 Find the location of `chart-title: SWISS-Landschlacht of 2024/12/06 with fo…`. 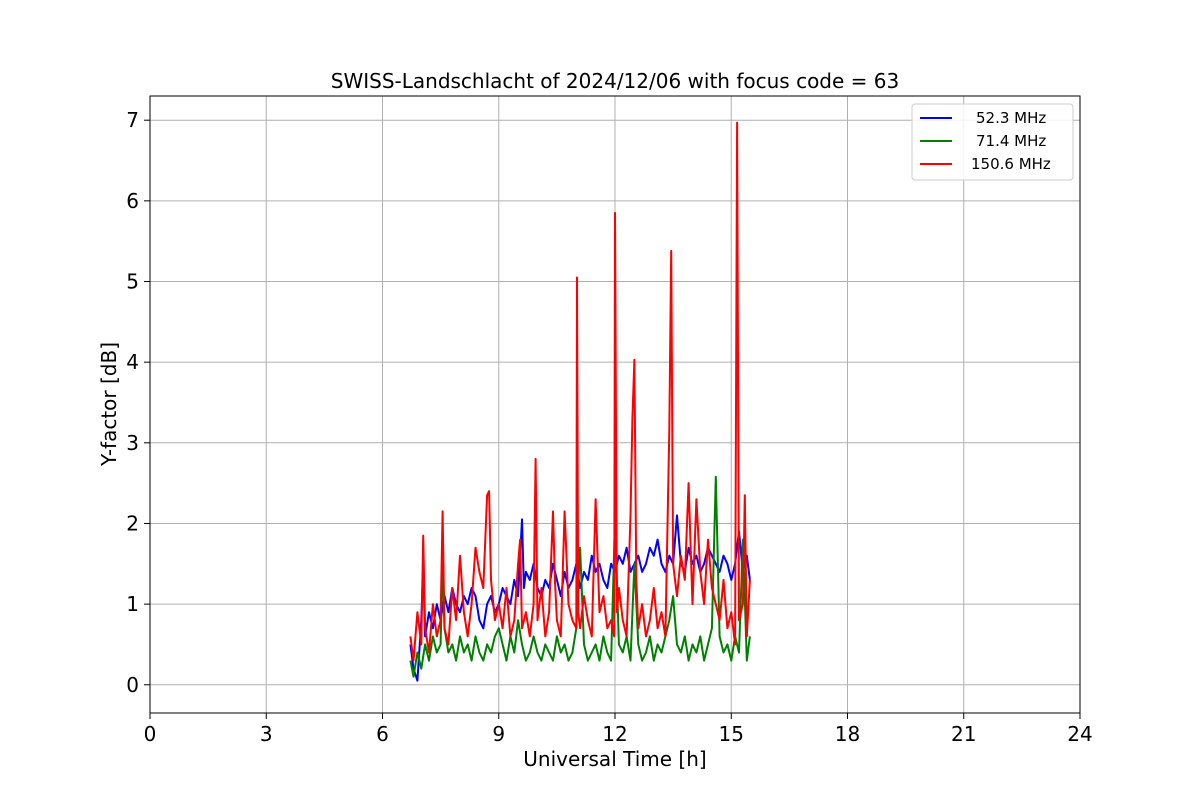

chart-title: SWISS-Landschlacht of 2024/12/06 with fo… is located at coordinates (615, 81).